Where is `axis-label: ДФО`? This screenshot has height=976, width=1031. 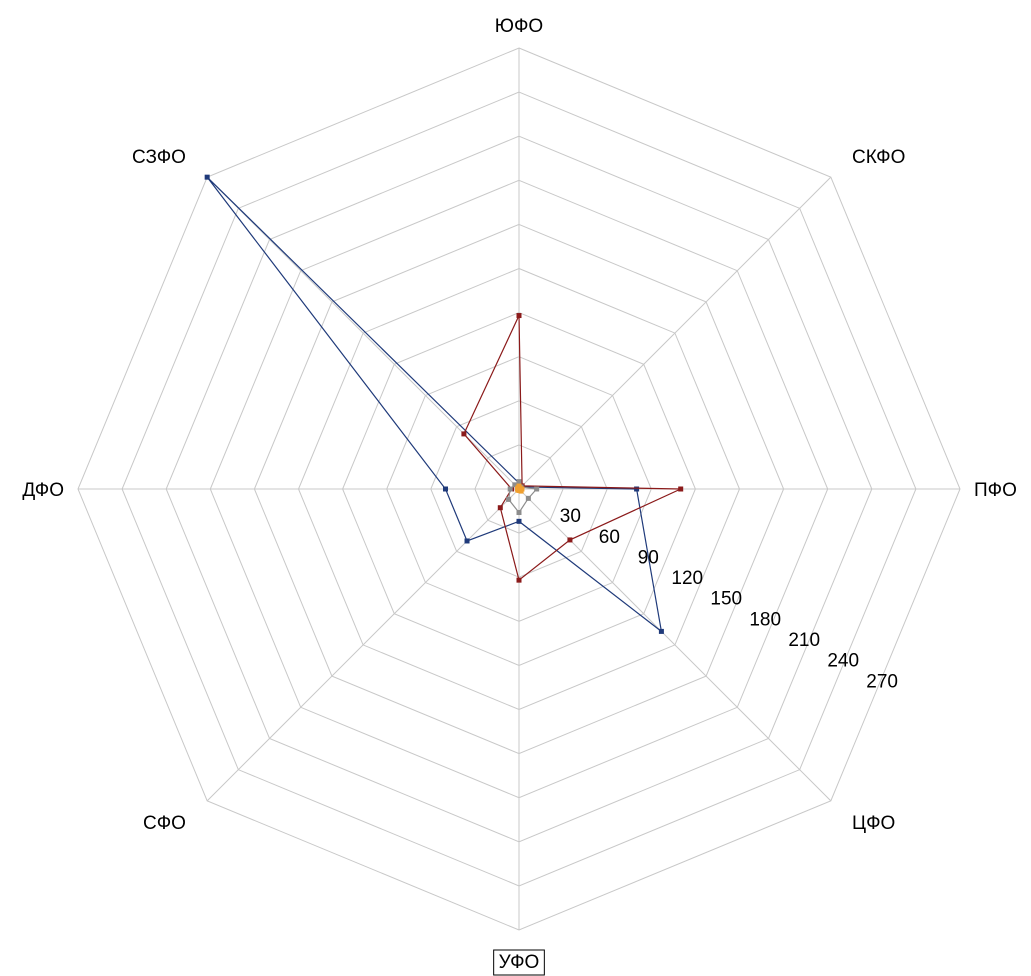 axis-label: ДФО is located at coordinates (43, 490).